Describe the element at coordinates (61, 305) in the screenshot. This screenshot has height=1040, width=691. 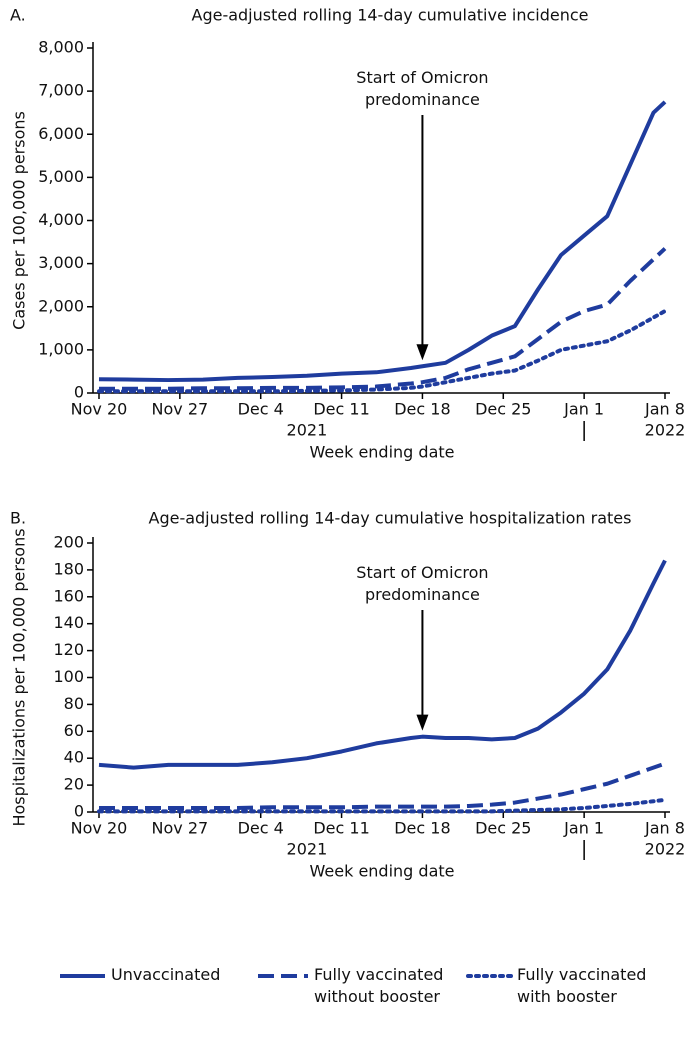
I see `y-tick-label: 2,000` at that location.